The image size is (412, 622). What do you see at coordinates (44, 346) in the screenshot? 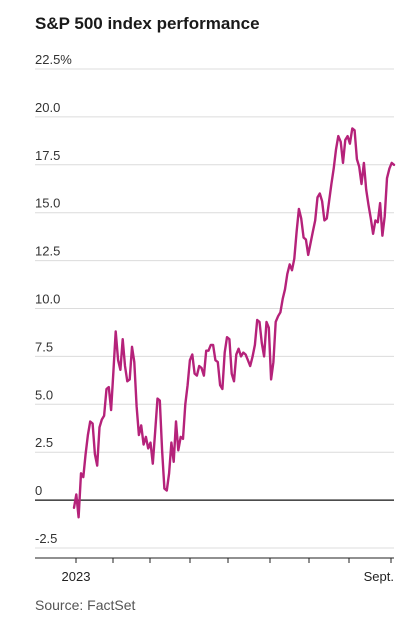
I see `y-tick-label: 7.5` at bounding box center [44, 346].